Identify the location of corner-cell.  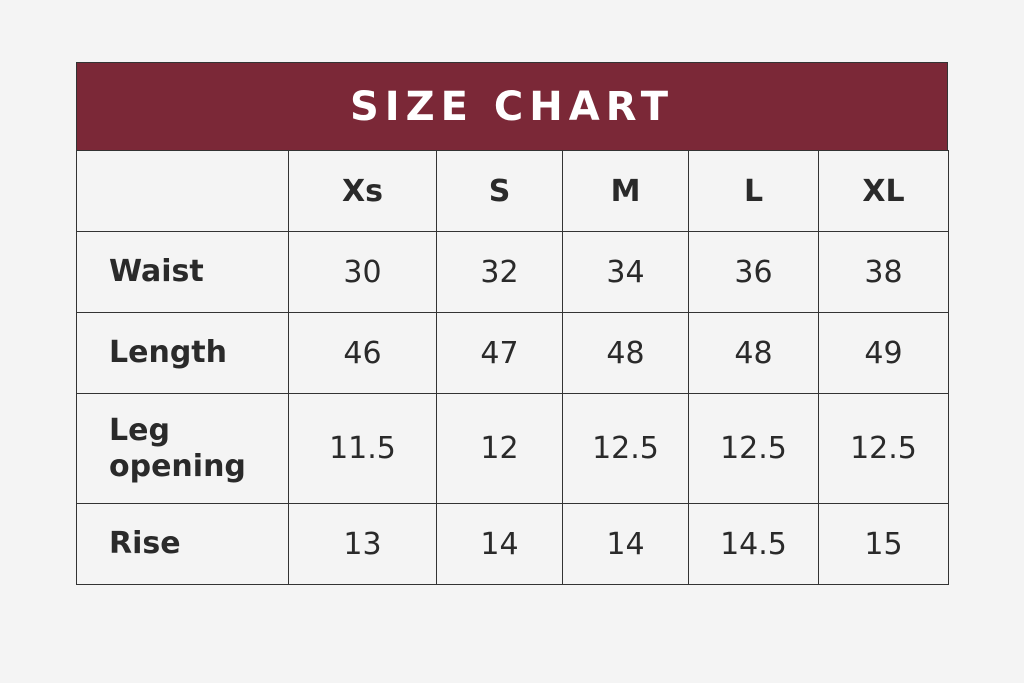
(182, 191).